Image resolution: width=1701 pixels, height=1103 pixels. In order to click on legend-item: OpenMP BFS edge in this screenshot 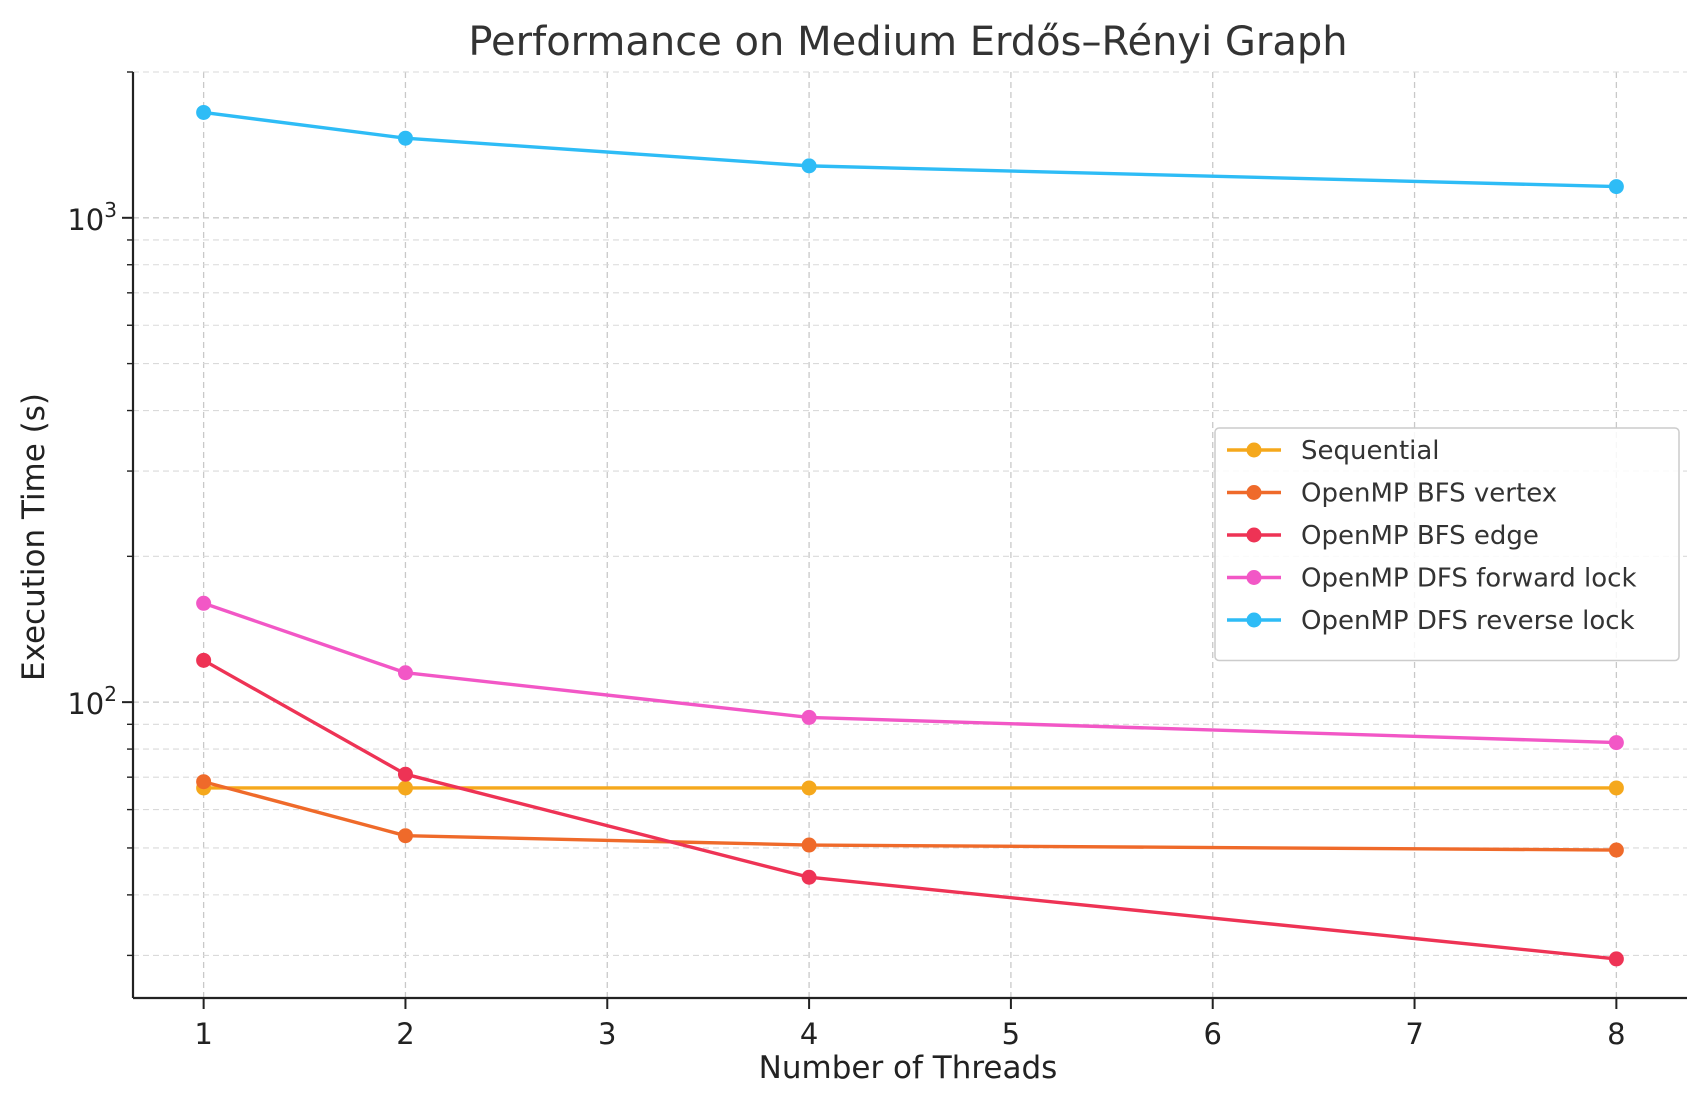, I will do `click(1383, 536)`.